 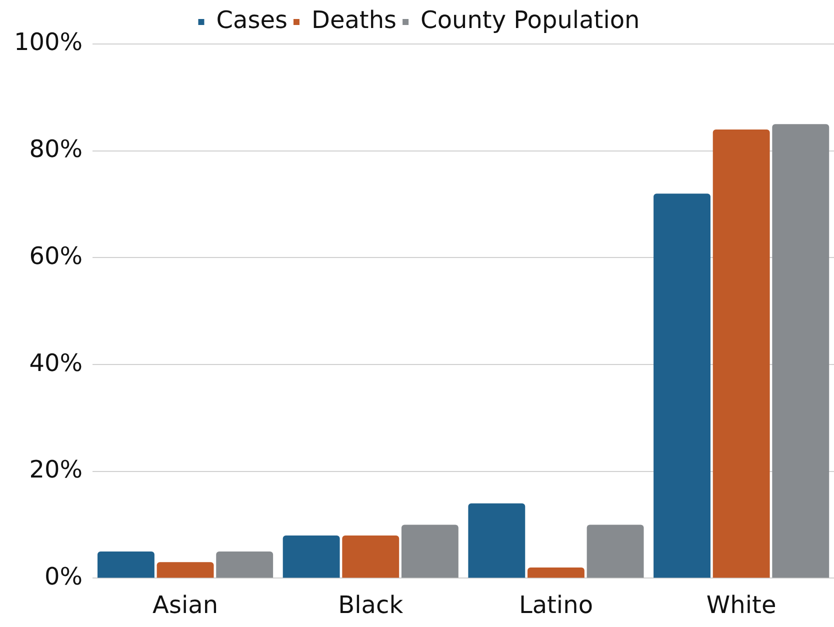 I want to click on y-tick-label: 0%, so click(x=63, y=576).